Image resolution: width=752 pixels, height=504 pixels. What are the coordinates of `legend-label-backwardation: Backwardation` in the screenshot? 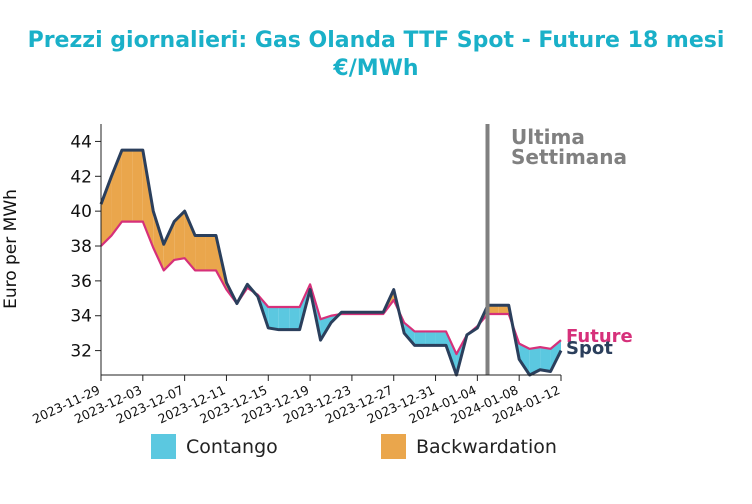 It's located at (486, 447).